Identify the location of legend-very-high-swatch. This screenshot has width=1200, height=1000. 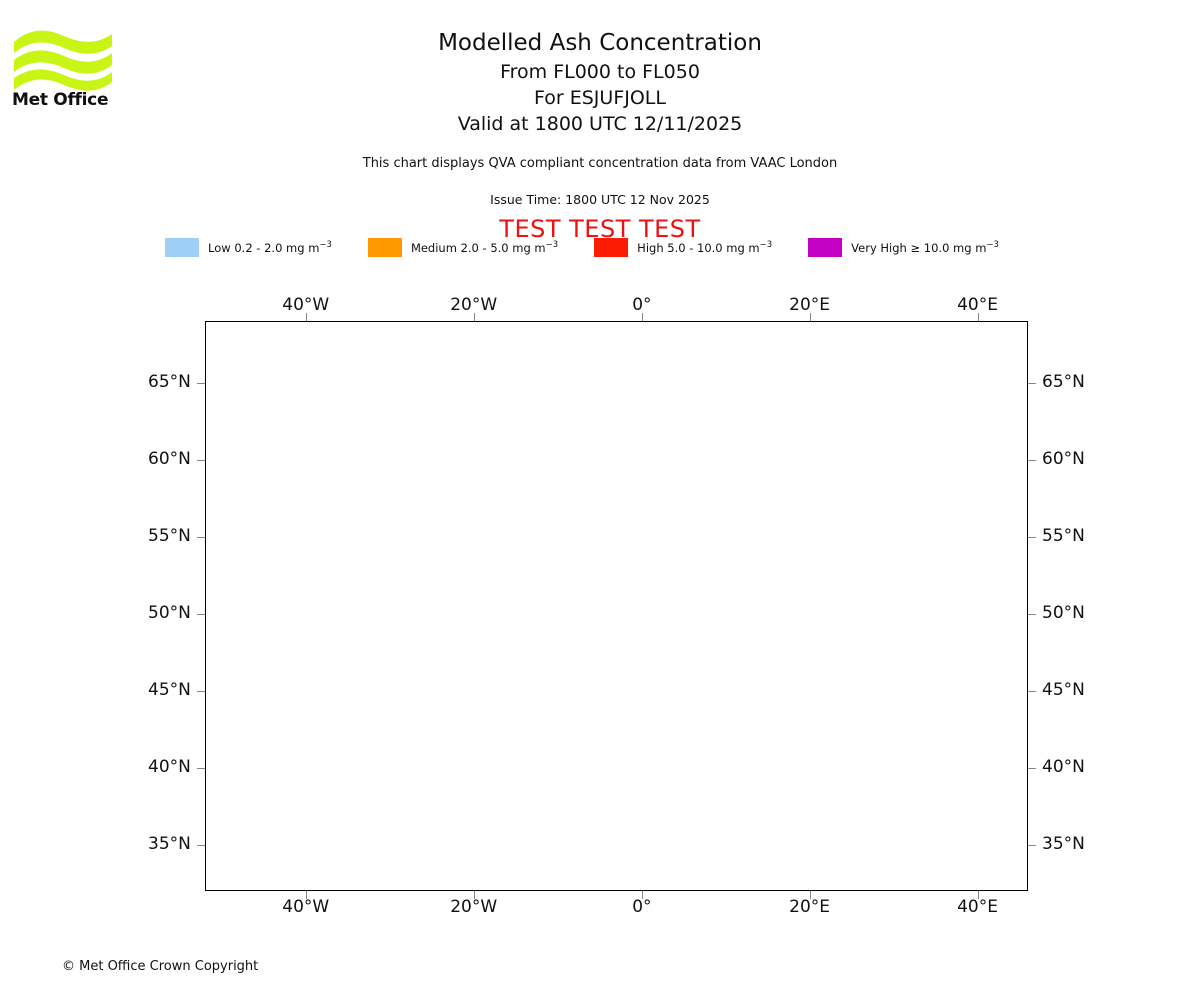
(825, 247).